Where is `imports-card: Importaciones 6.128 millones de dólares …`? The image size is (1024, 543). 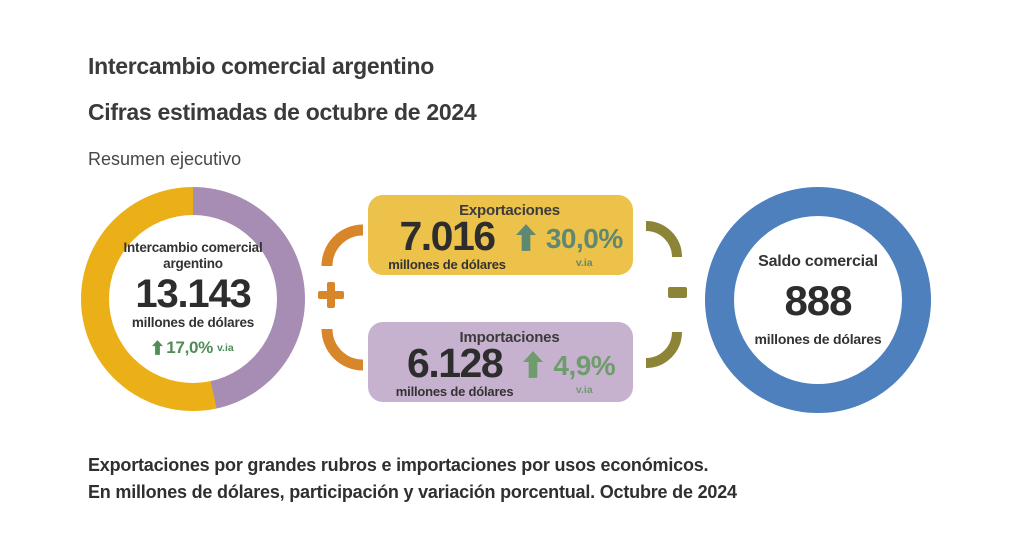 imports-card: Importaciones 6.128 millones de dólares … is located at coordinates (500, 362).